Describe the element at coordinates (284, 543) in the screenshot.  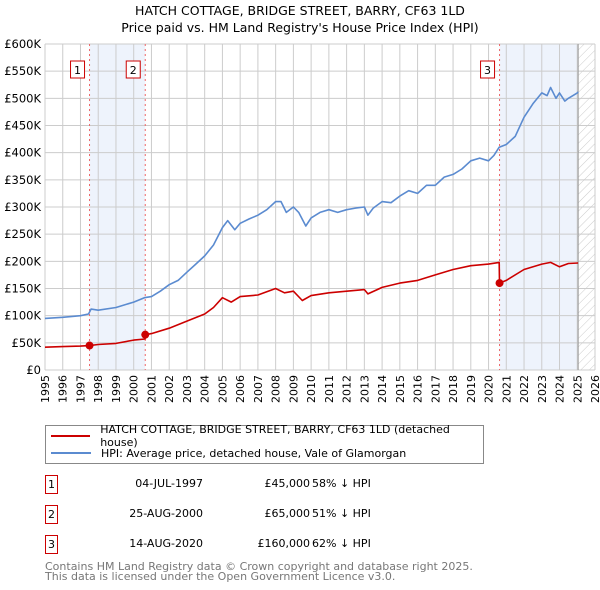
I see `sale-price: £160,000` at that location.